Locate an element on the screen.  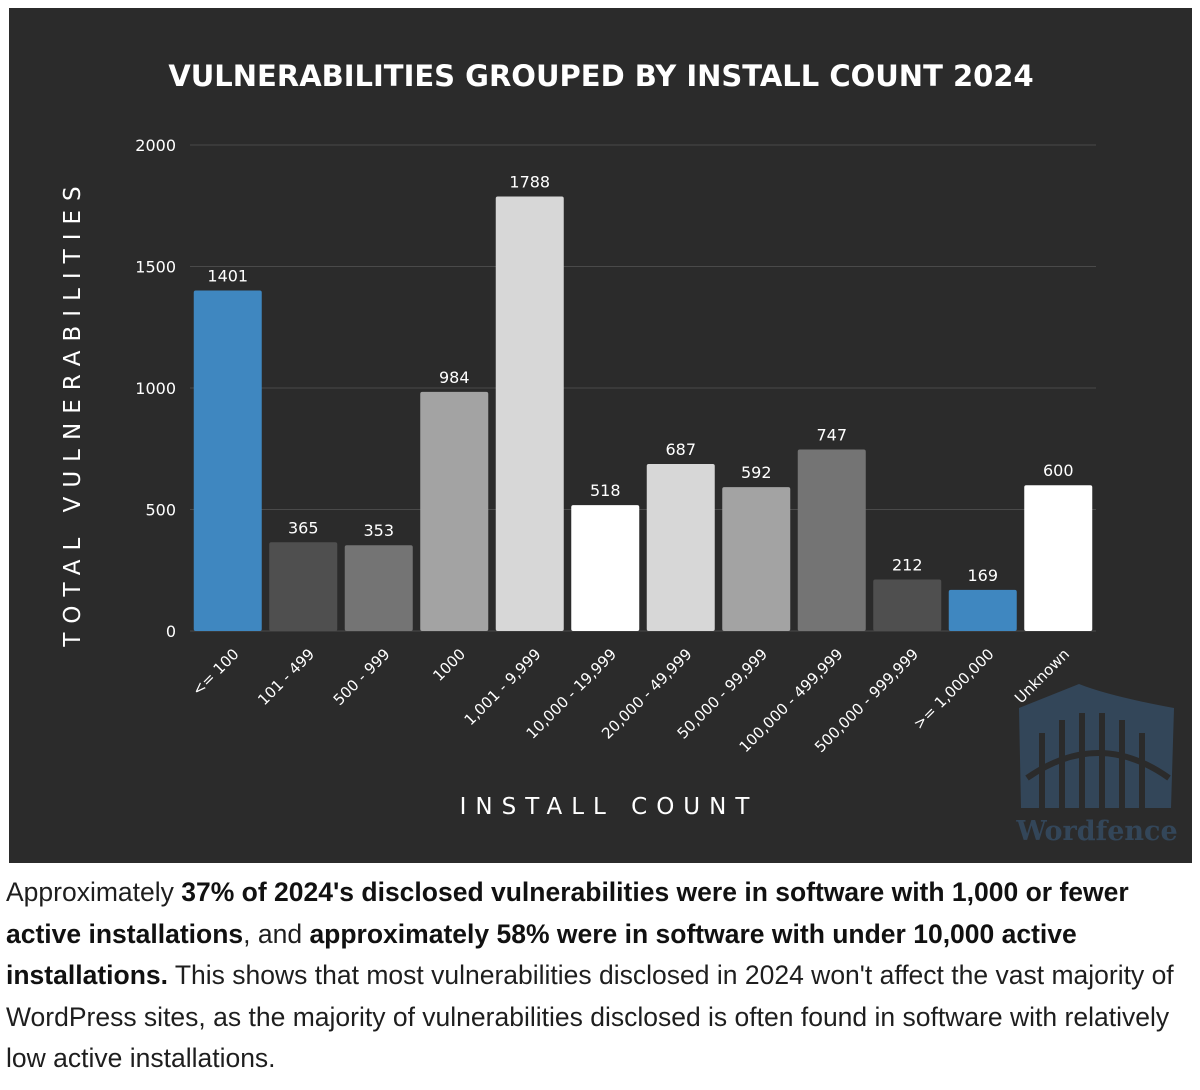
x-tick-label-3: 1000 is located at coordinates (449, 665).